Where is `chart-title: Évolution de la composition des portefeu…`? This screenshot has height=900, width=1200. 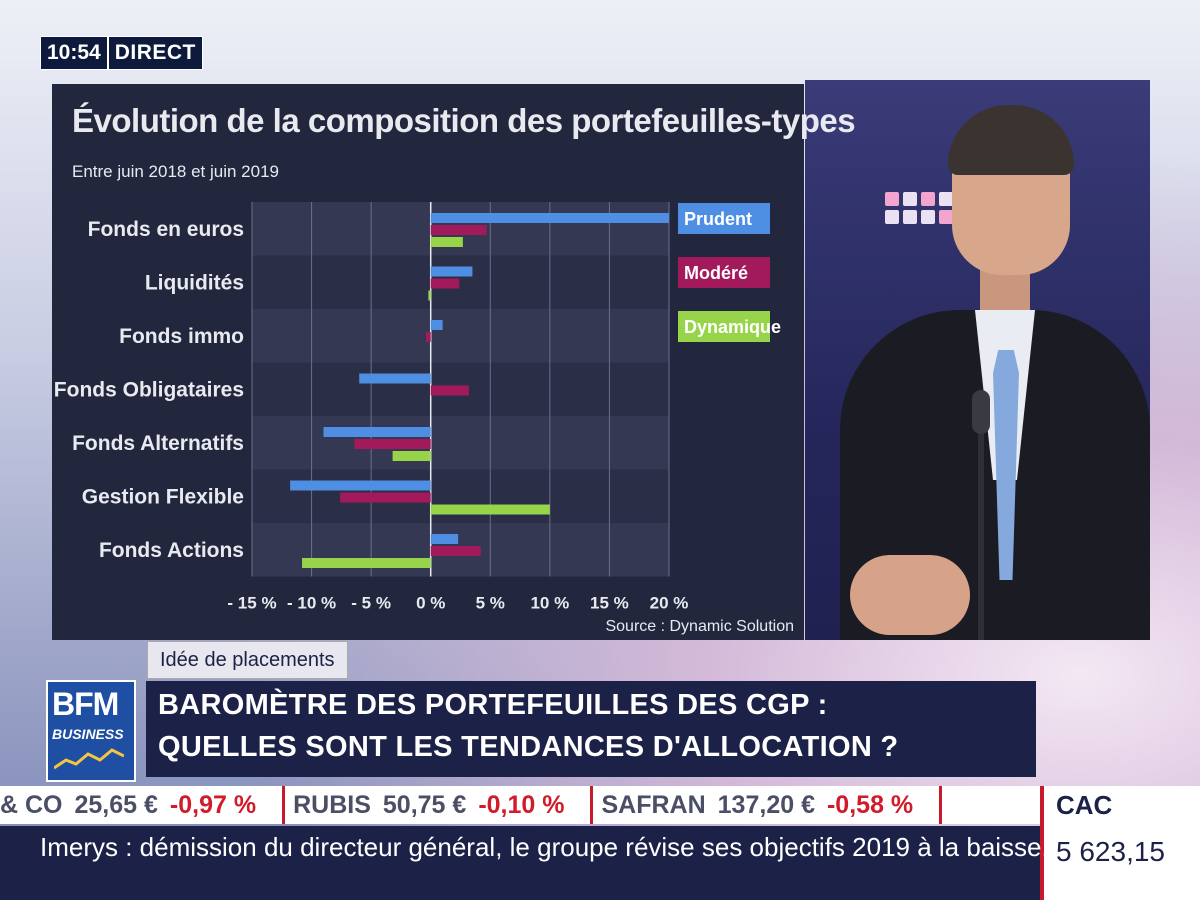 chart-title: Évolution de la composition des portefeu… is located at coordinates (464, 120).